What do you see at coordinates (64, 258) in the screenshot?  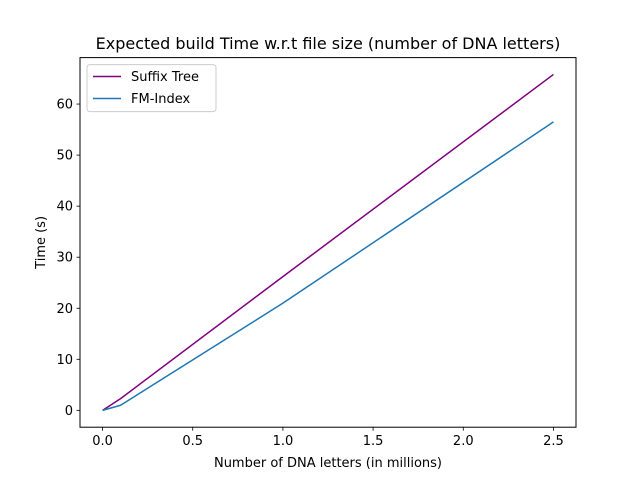 I see `y-tick-label: 30` at bounding box center [64, 258].